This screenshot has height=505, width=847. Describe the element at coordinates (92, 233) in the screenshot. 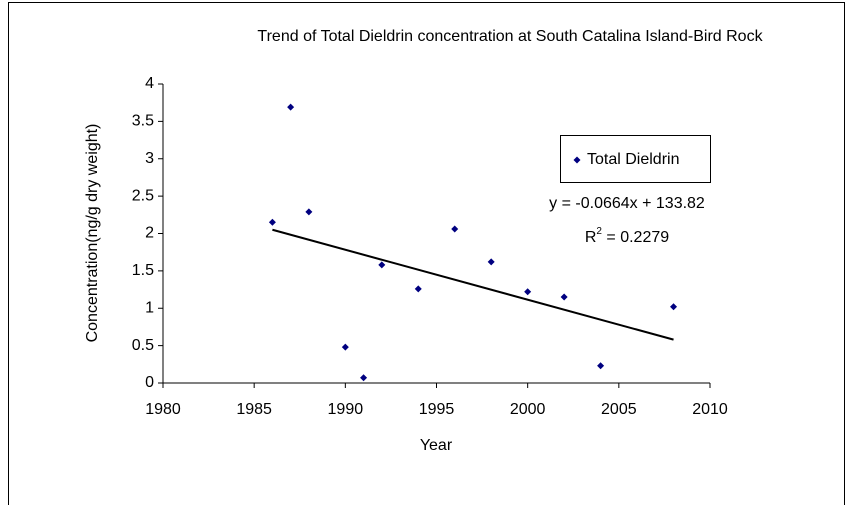

I see `y-axis-label: Concentration(ng/g dry weight)` at that location.